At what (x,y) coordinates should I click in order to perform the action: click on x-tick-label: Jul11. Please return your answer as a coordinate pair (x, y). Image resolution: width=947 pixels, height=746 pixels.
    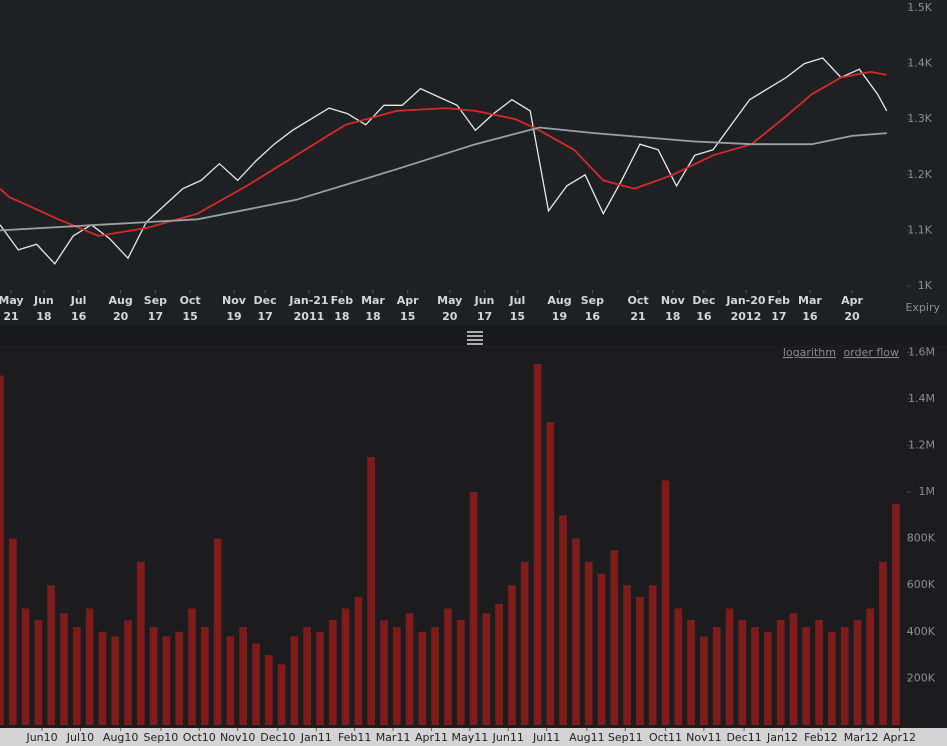
    Looking at the image, I should click on (546, 737).